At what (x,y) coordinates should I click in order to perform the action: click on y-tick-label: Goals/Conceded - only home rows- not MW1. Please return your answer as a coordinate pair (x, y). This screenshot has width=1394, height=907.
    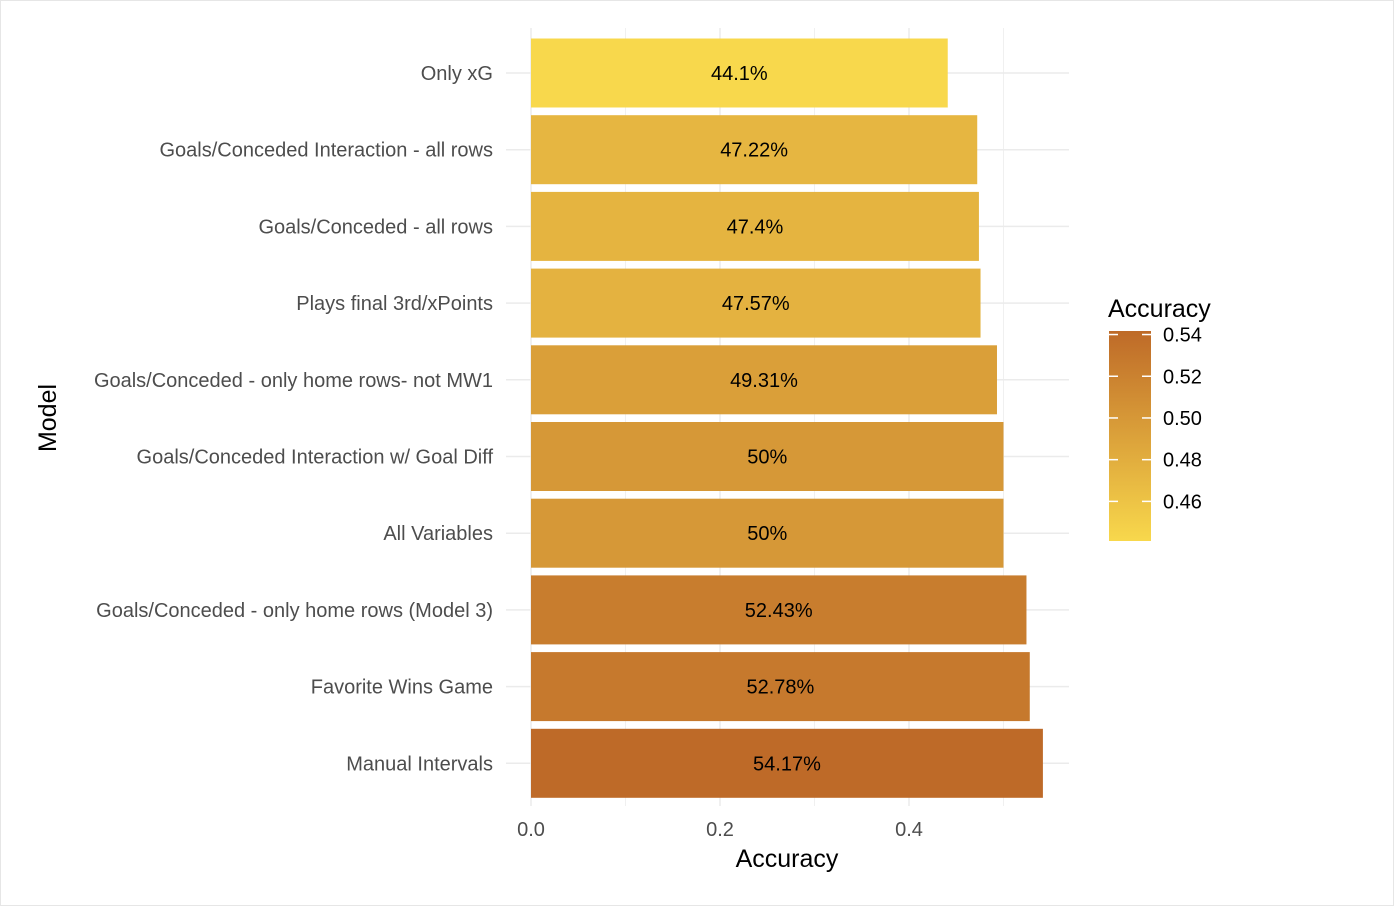
    Looking at the image, I should click on (293, 381).